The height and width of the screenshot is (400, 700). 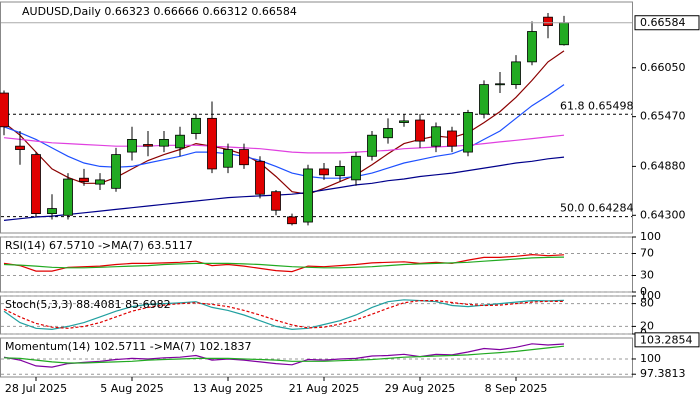 What do you see at coordinates (228, 388) in the screenshot?
I see `x-tick-label: 13 Aug 2025` at bounding box center [228, 388].